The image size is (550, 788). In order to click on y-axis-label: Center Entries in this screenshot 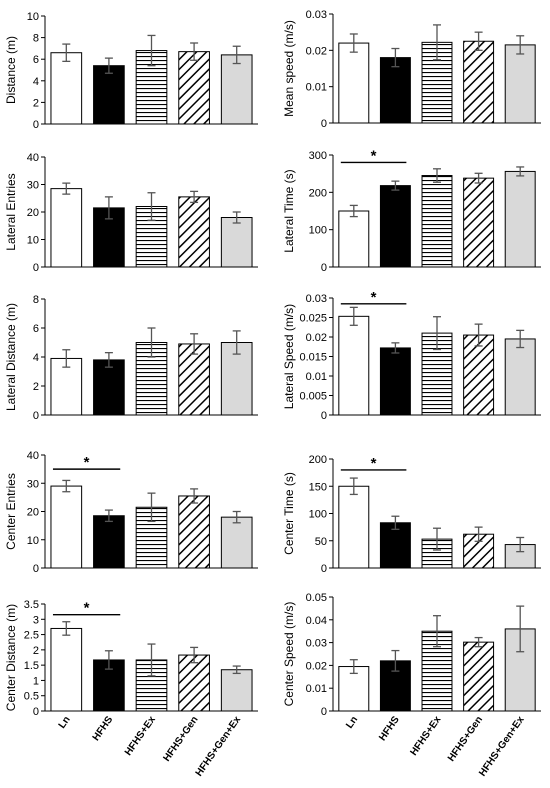, I will do `click(11, 511)`.